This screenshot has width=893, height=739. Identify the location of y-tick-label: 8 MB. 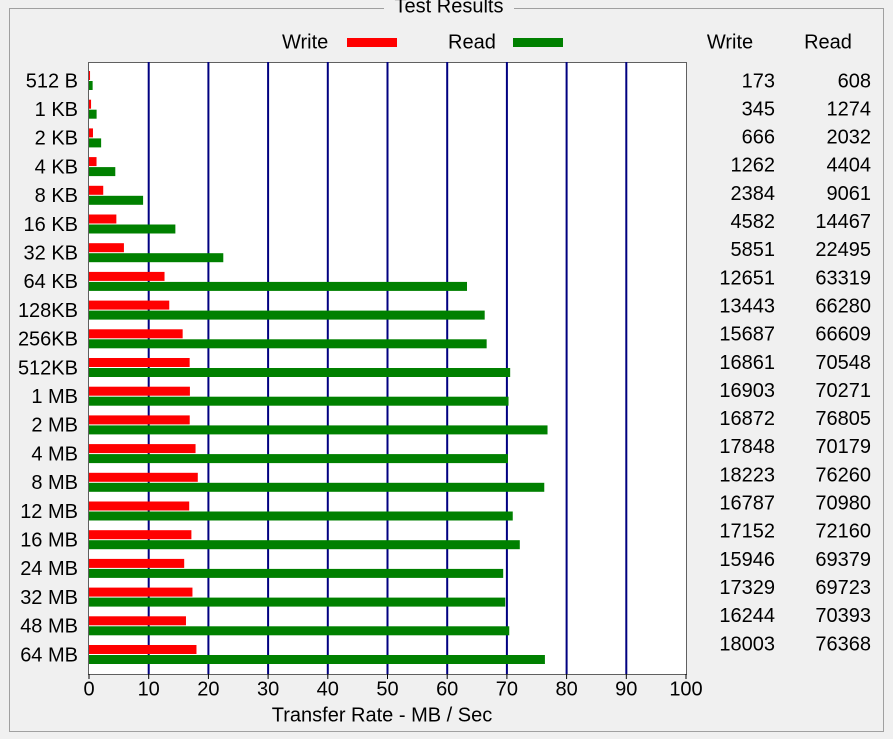
(54, 483).